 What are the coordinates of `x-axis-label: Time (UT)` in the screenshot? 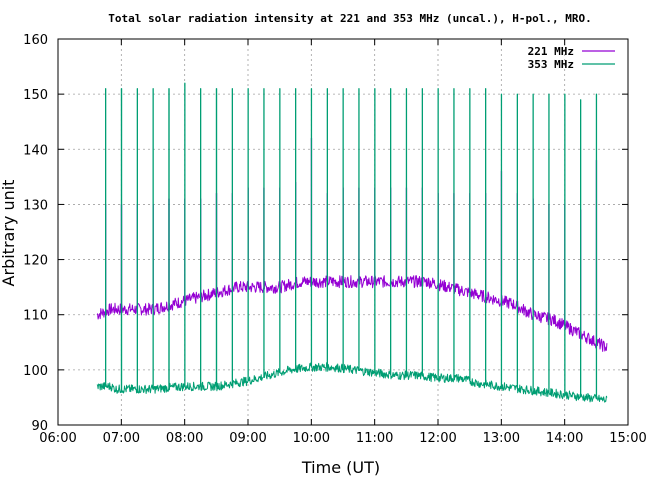 It's located at (340, 467).